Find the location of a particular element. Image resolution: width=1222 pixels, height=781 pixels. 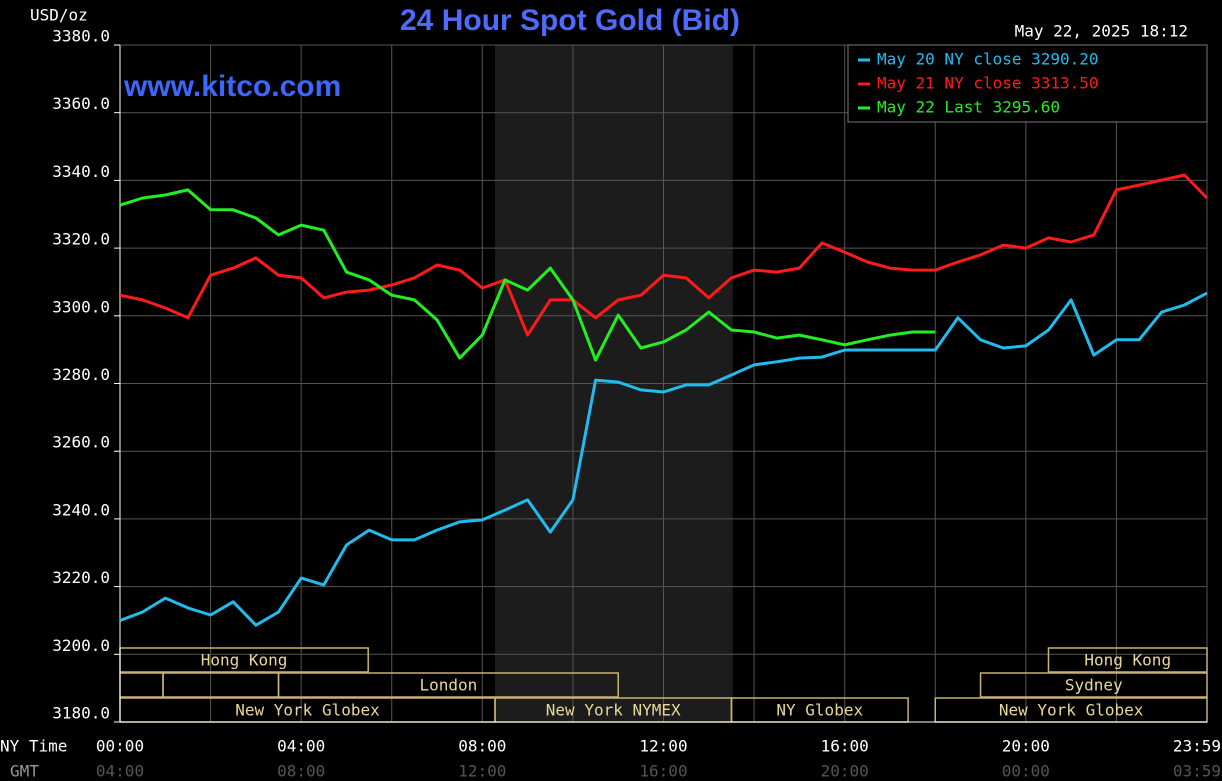

session-label: Sydney is located at coordinates (1094, 685).